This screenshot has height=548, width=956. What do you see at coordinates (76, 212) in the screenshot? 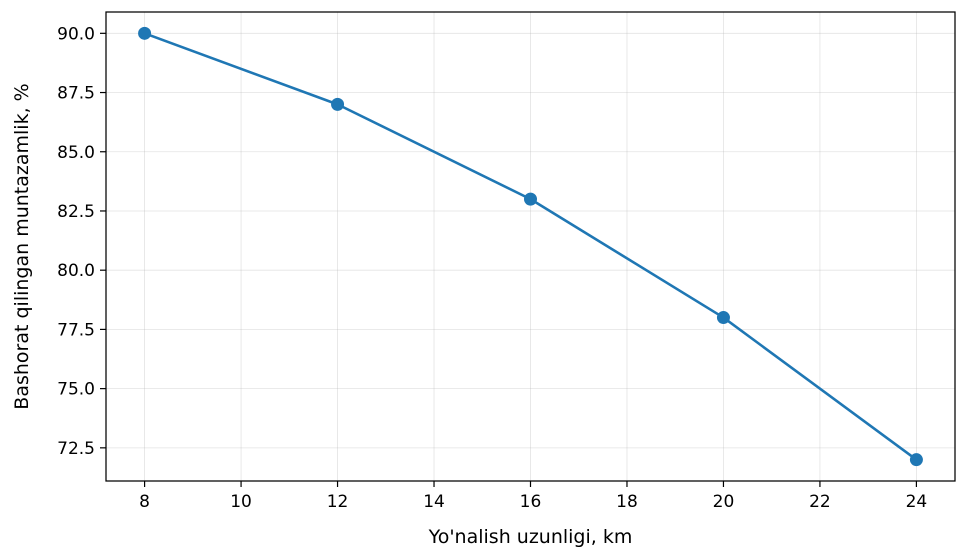
I see `y-tick-label: 82.5` at bounding box center [76, 212].